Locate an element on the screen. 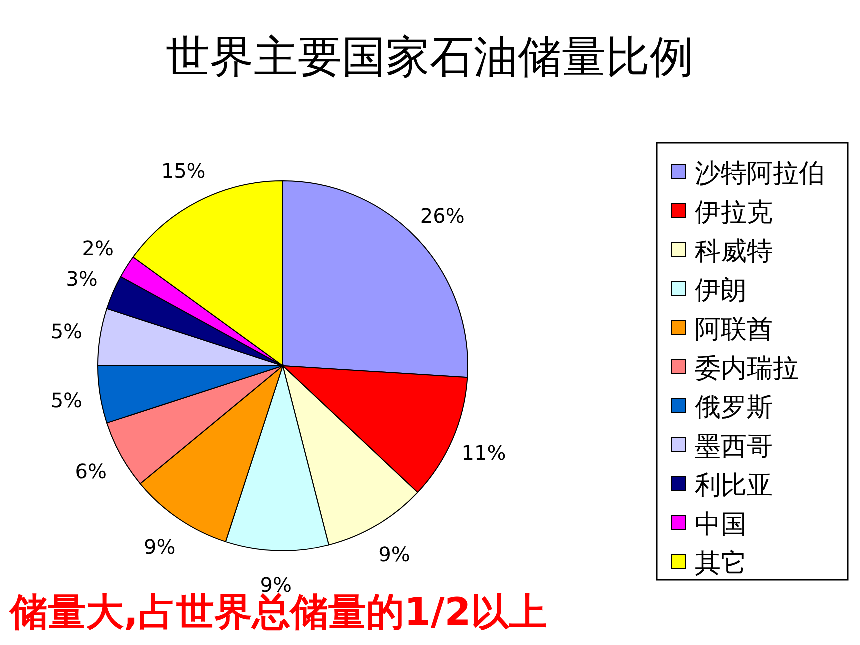  chart-title: 世界主要国家石油储量比例 is located at coordinates (430, 57).